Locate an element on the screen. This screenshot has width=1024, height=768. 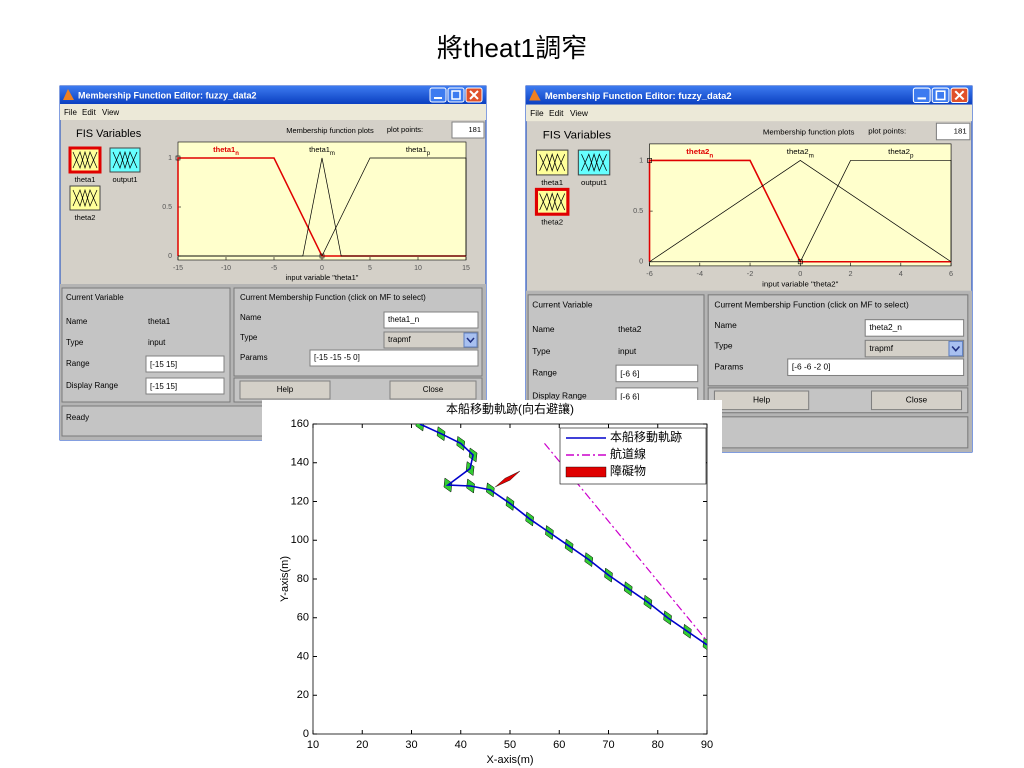
x-tick-label: 30 is located at coordinates (411, 745).